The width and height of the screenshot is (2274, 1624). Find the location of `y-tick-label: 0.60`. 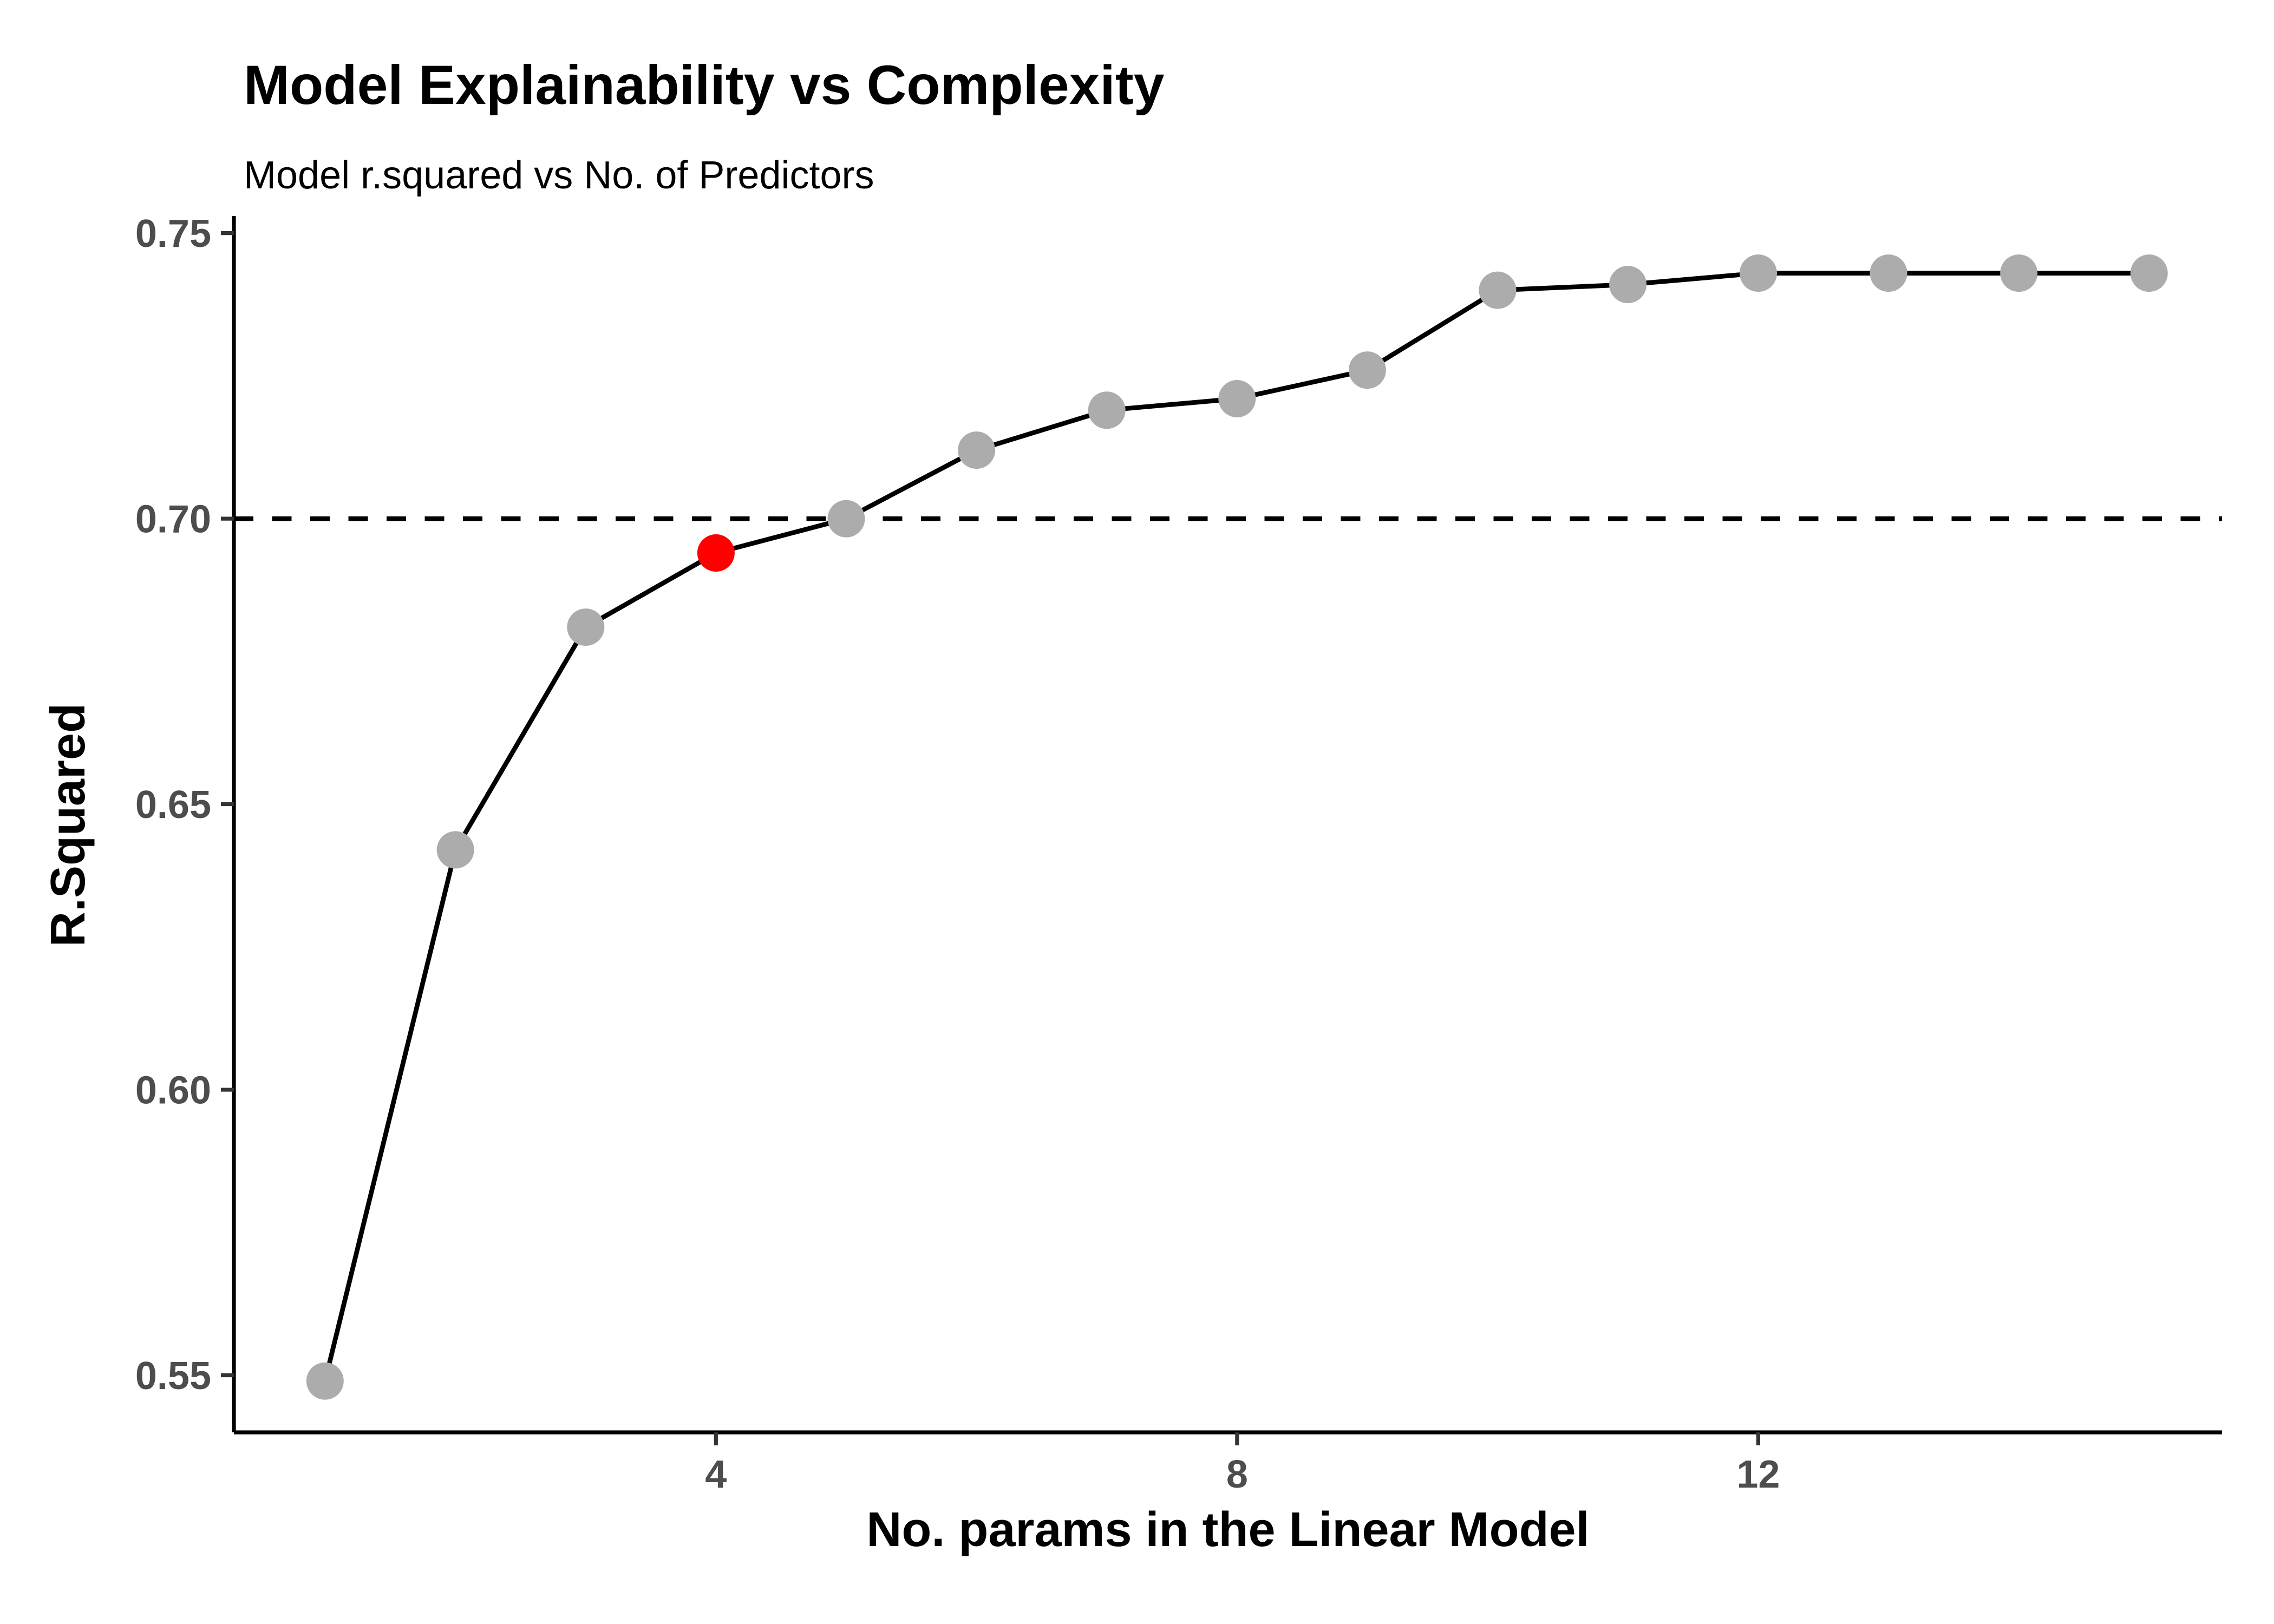

y-tick-label: 0.60 is located at coordinates (173, 1090).